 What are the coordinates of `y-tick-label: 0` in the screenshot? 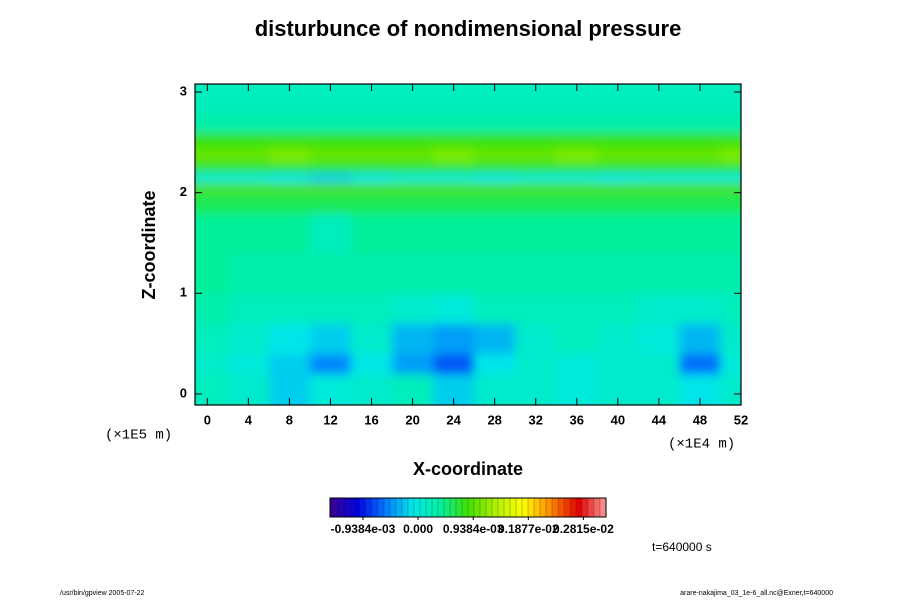 It's located at (183, 392).